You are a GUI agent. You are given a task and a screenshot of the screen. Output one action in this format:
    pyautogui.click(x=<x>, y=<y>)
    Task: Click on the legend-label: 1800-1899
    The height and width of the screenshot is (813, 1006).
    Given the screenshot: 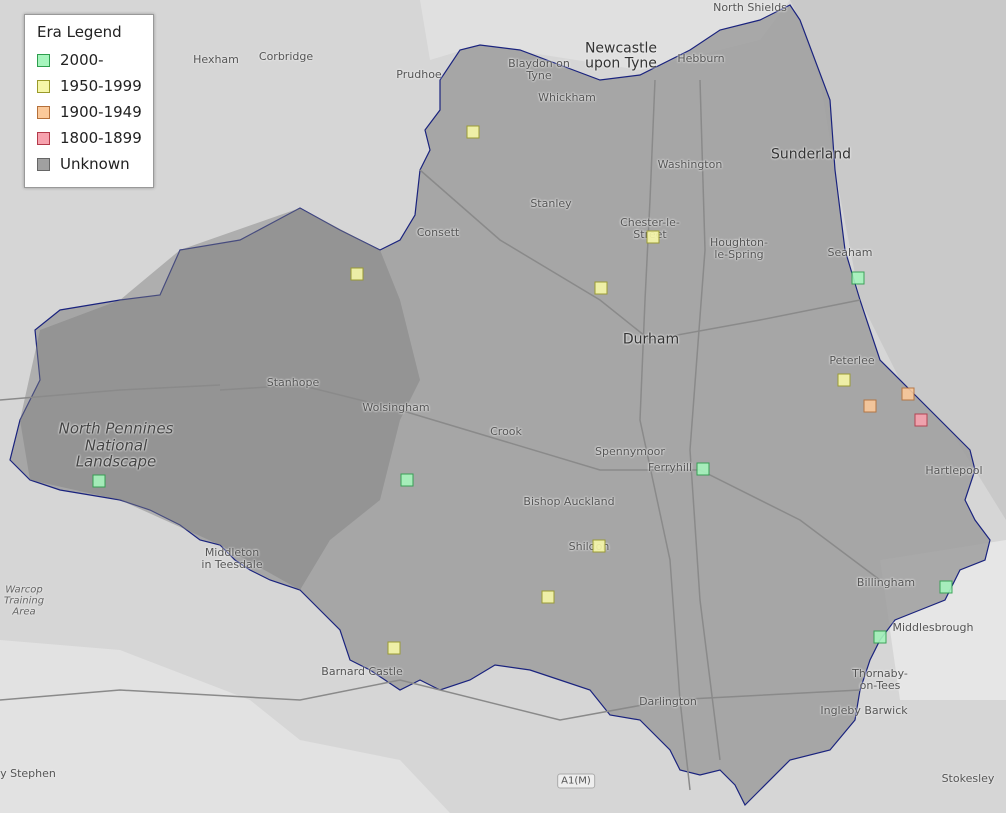 What is the action you would take?
    pyautogui.click(x=101, y=138)
    